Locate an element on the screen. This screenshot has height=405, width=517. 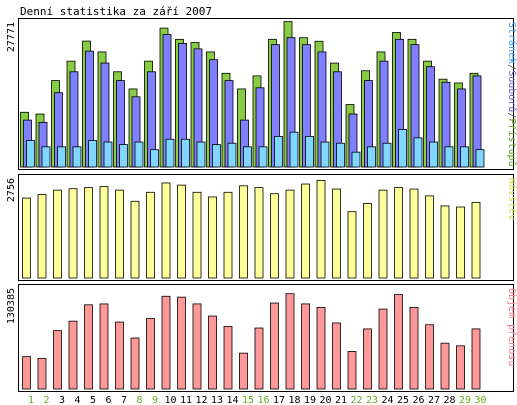
bar-visits-Návštěv-29 is located at coordinates (460, 242).